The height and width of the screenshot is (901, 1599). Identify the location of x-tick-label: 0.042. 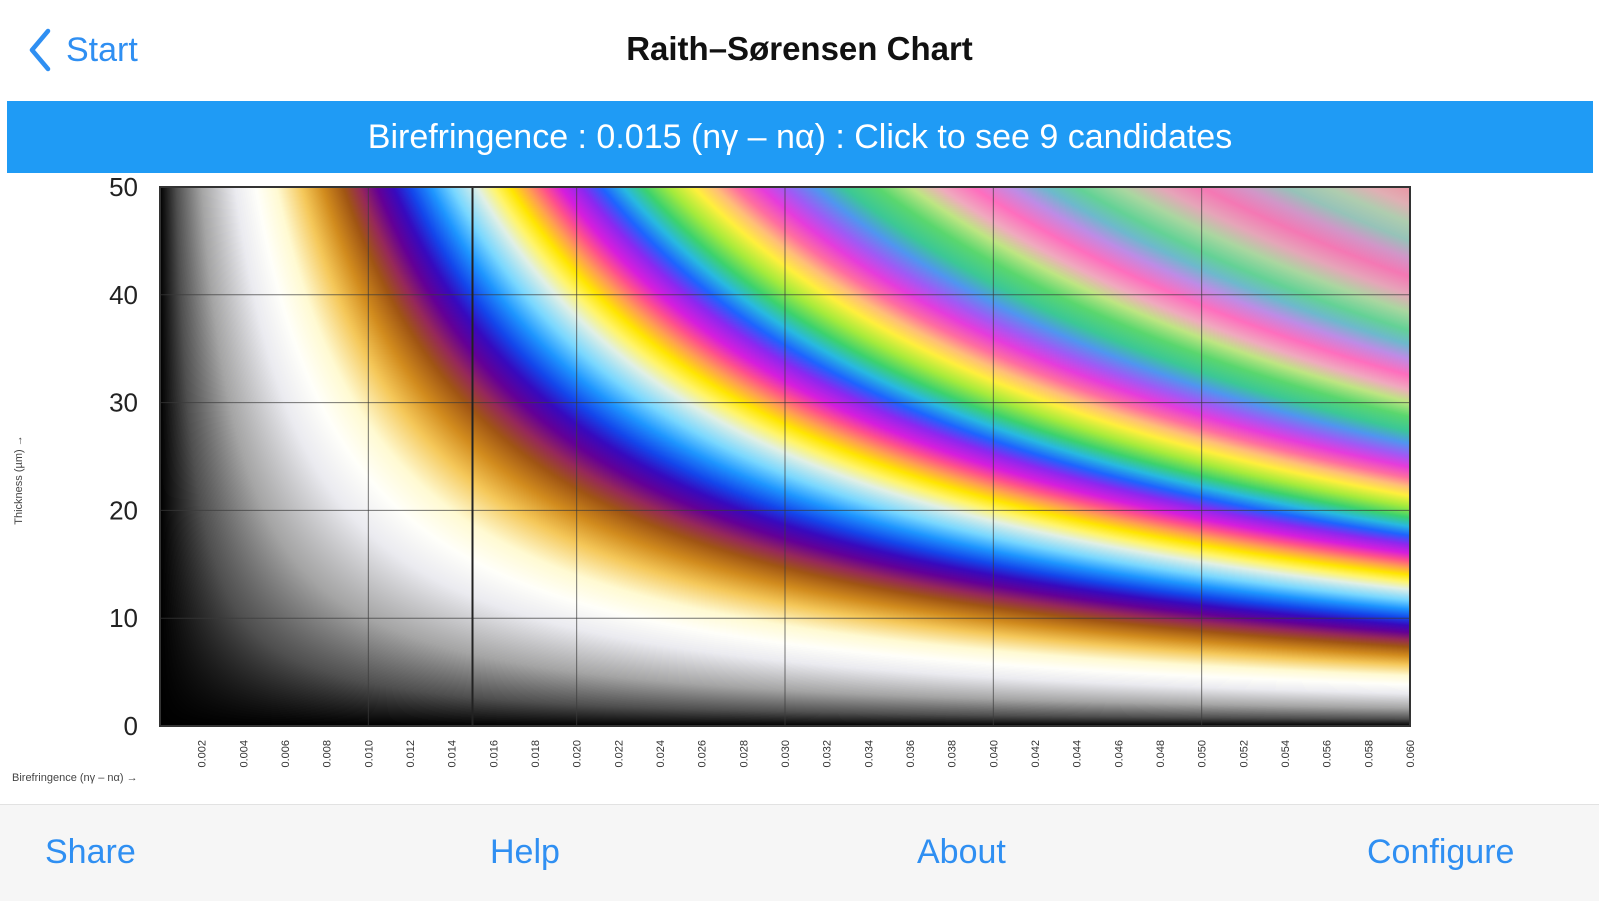
(1036, 754).